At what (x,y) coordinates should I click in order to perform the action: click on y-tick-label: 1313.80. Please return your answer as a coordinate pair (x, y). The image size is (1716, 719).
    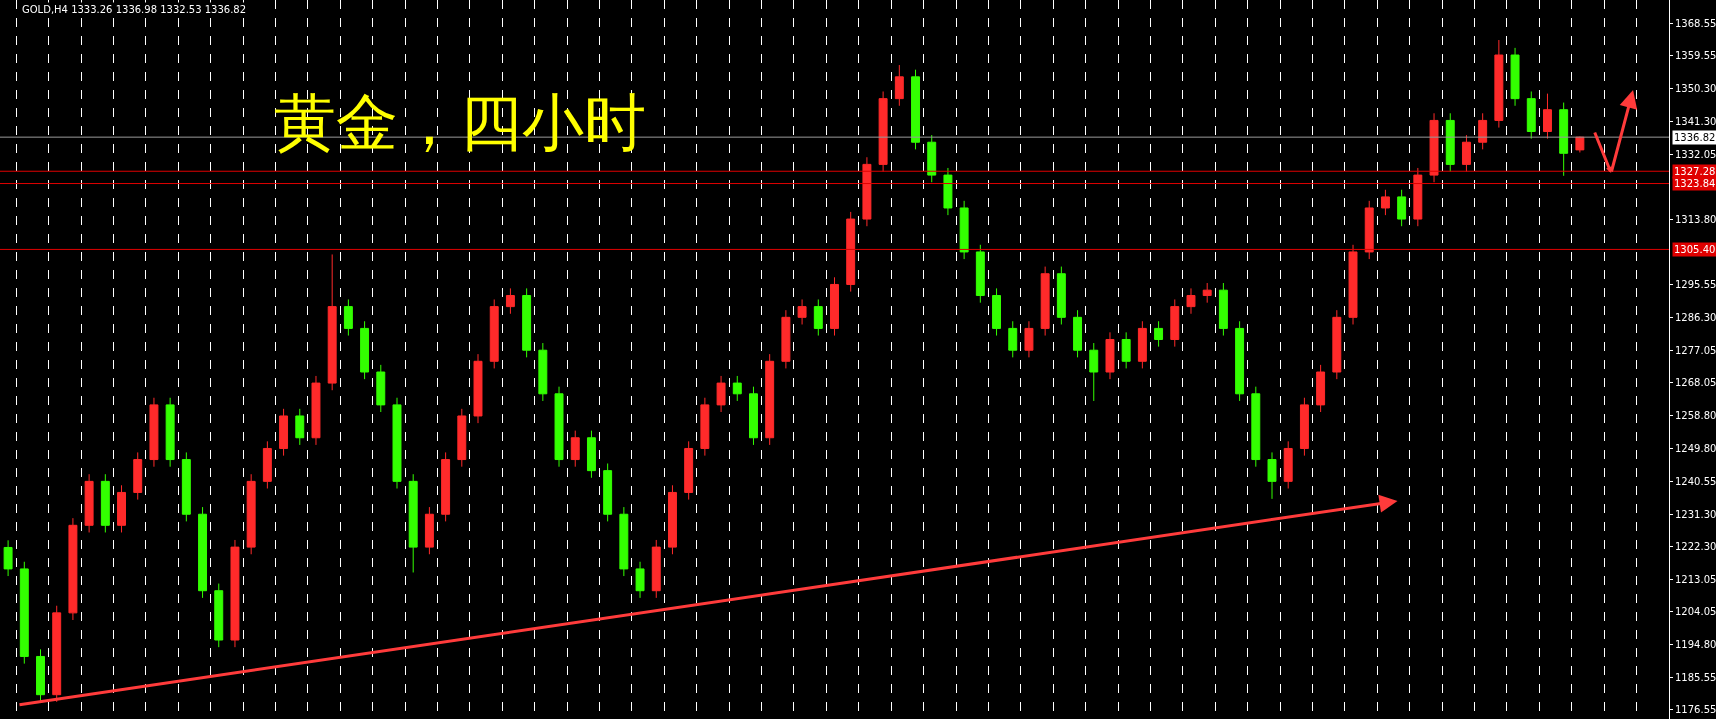
    Looking at the image, I should click on (1695, 219).